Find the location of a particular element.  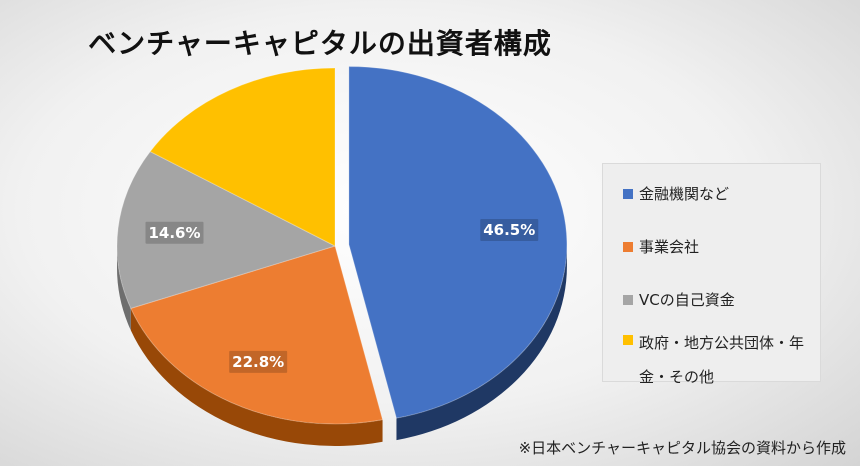

legend-item-vc-own-funds: VCの自己資金 is located at coordinates (718, 300).